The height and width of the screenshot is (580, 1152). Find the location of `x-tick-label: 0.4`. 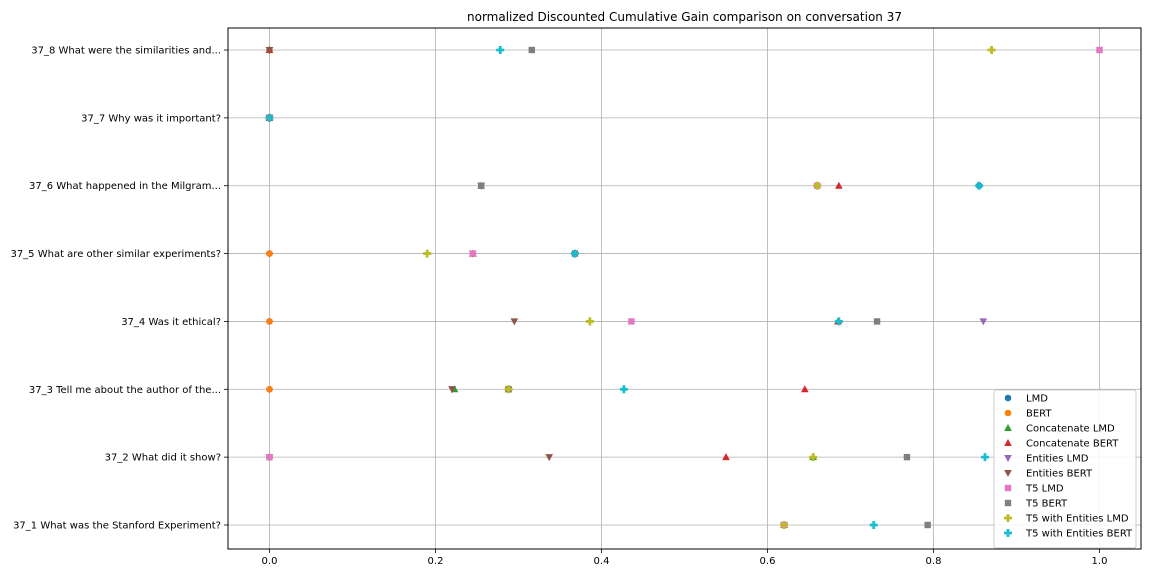

x-tick-label: 0.4 is located at coordinates (602, 561).